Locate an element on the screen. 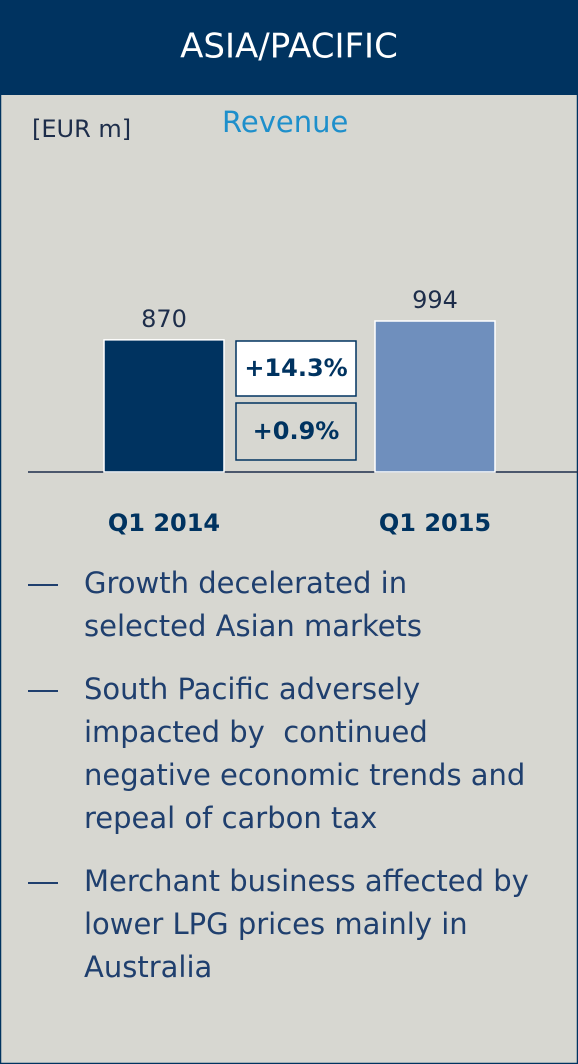  header-band is located at coordinates (289, 47).